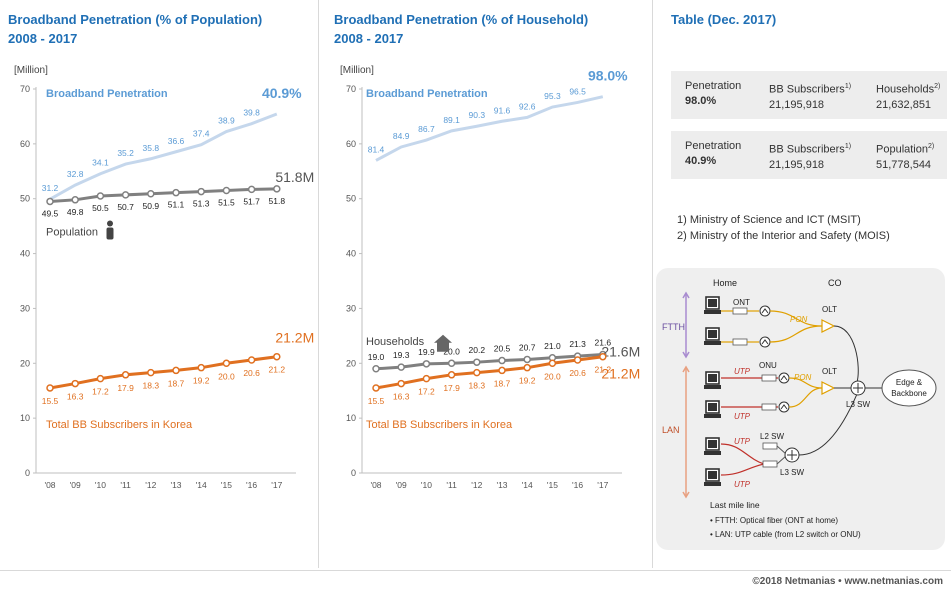 The height and width of the screenshot is (594, 951). Describe the element at coordinates (527, 485) in the screenshot. I see `x-tick-label: '14` at that location.